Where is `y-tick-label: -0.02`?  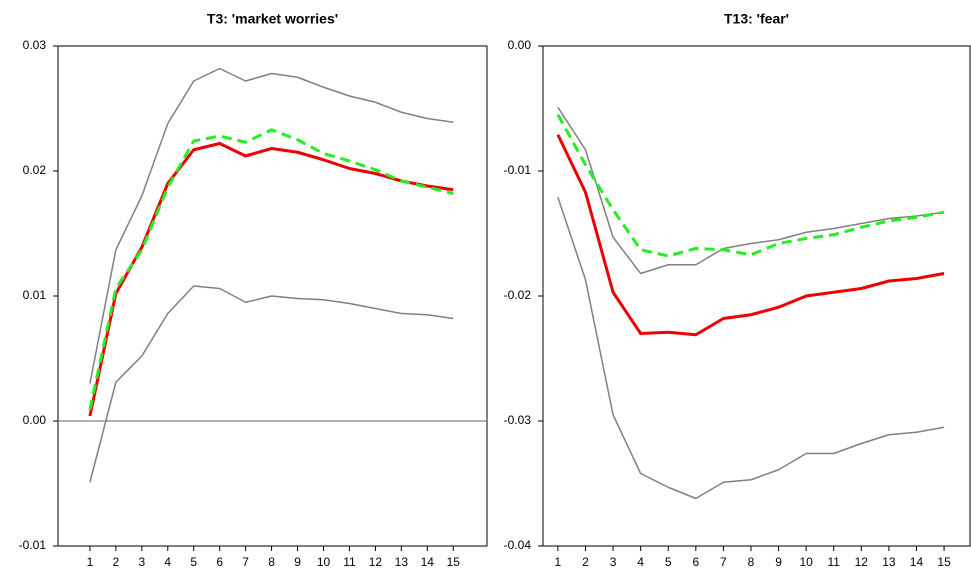 y-tick-label: -0.02 is located at coordinates (518, 295).